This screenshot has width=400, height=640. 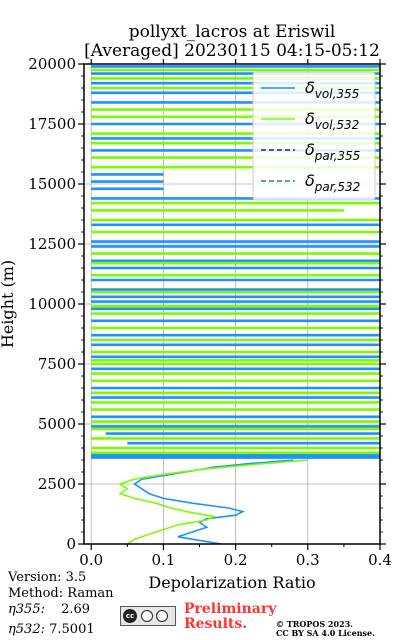 I want to click on eta355-value: 2.69, so click(x=76, y=609).